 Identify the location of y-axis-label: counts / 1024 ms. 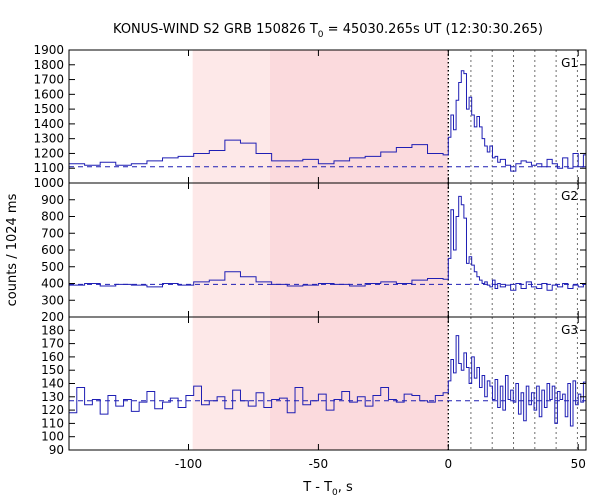
(12, 249).